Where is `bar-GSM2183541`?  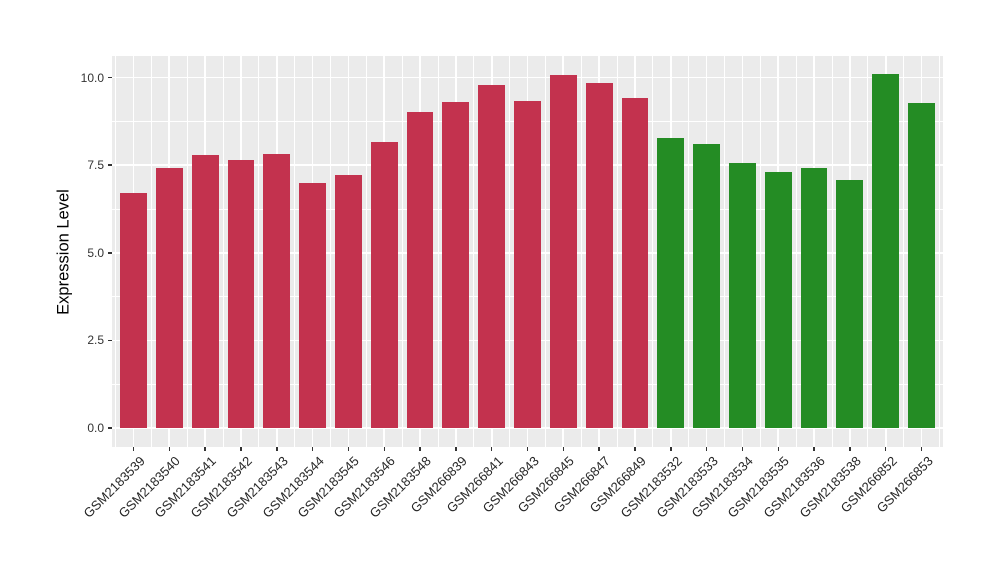 bar-GSM2183541 is located at coordinates (205, 291).